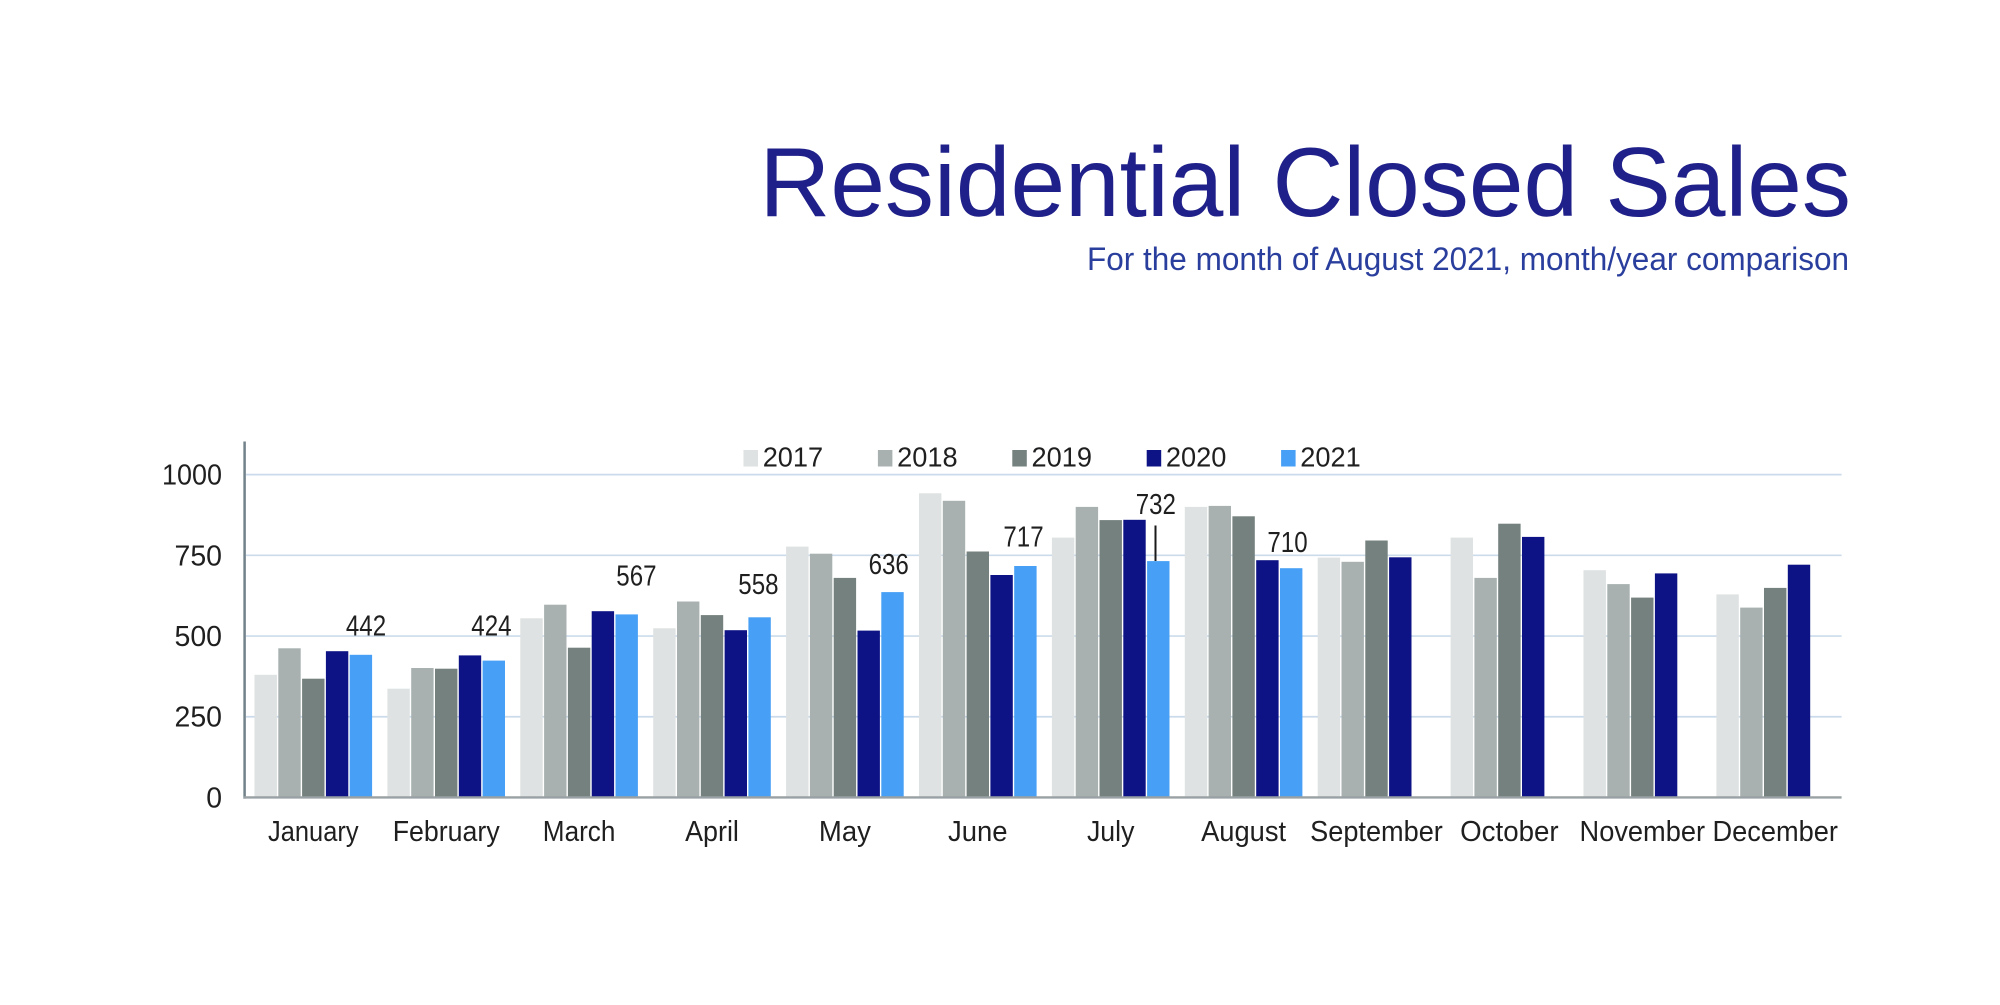 The image size is (2000, 1005). What do you see at coordinates (1287, 543) in the screenshot?
I see `svg-text: 710` at bounding box center [1287, 543].